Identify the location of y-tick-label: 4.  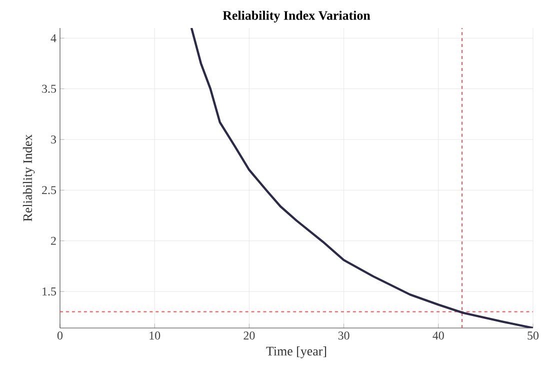
(53, 38).